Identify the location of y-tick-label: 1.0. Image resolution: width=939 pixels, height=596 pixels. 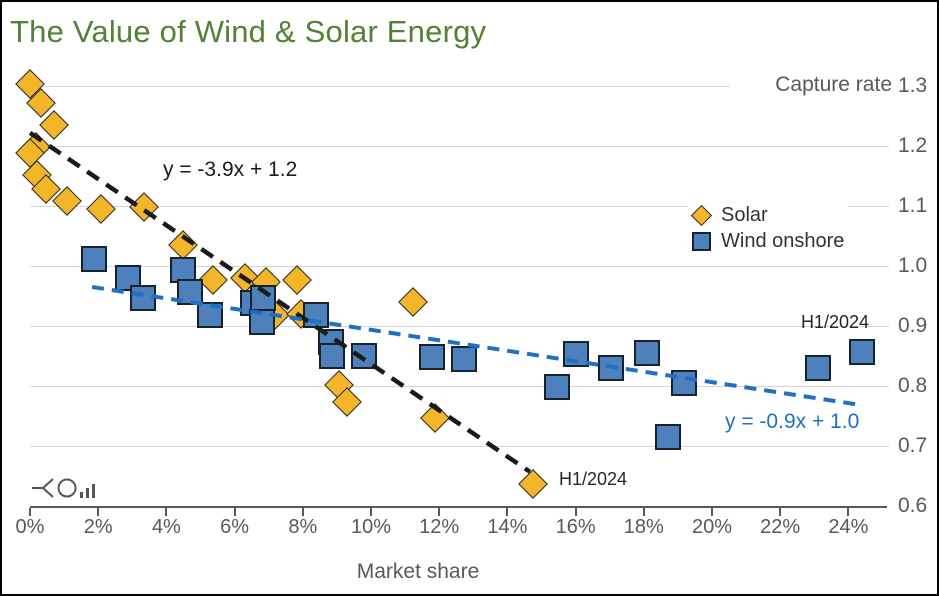
(918, 266).